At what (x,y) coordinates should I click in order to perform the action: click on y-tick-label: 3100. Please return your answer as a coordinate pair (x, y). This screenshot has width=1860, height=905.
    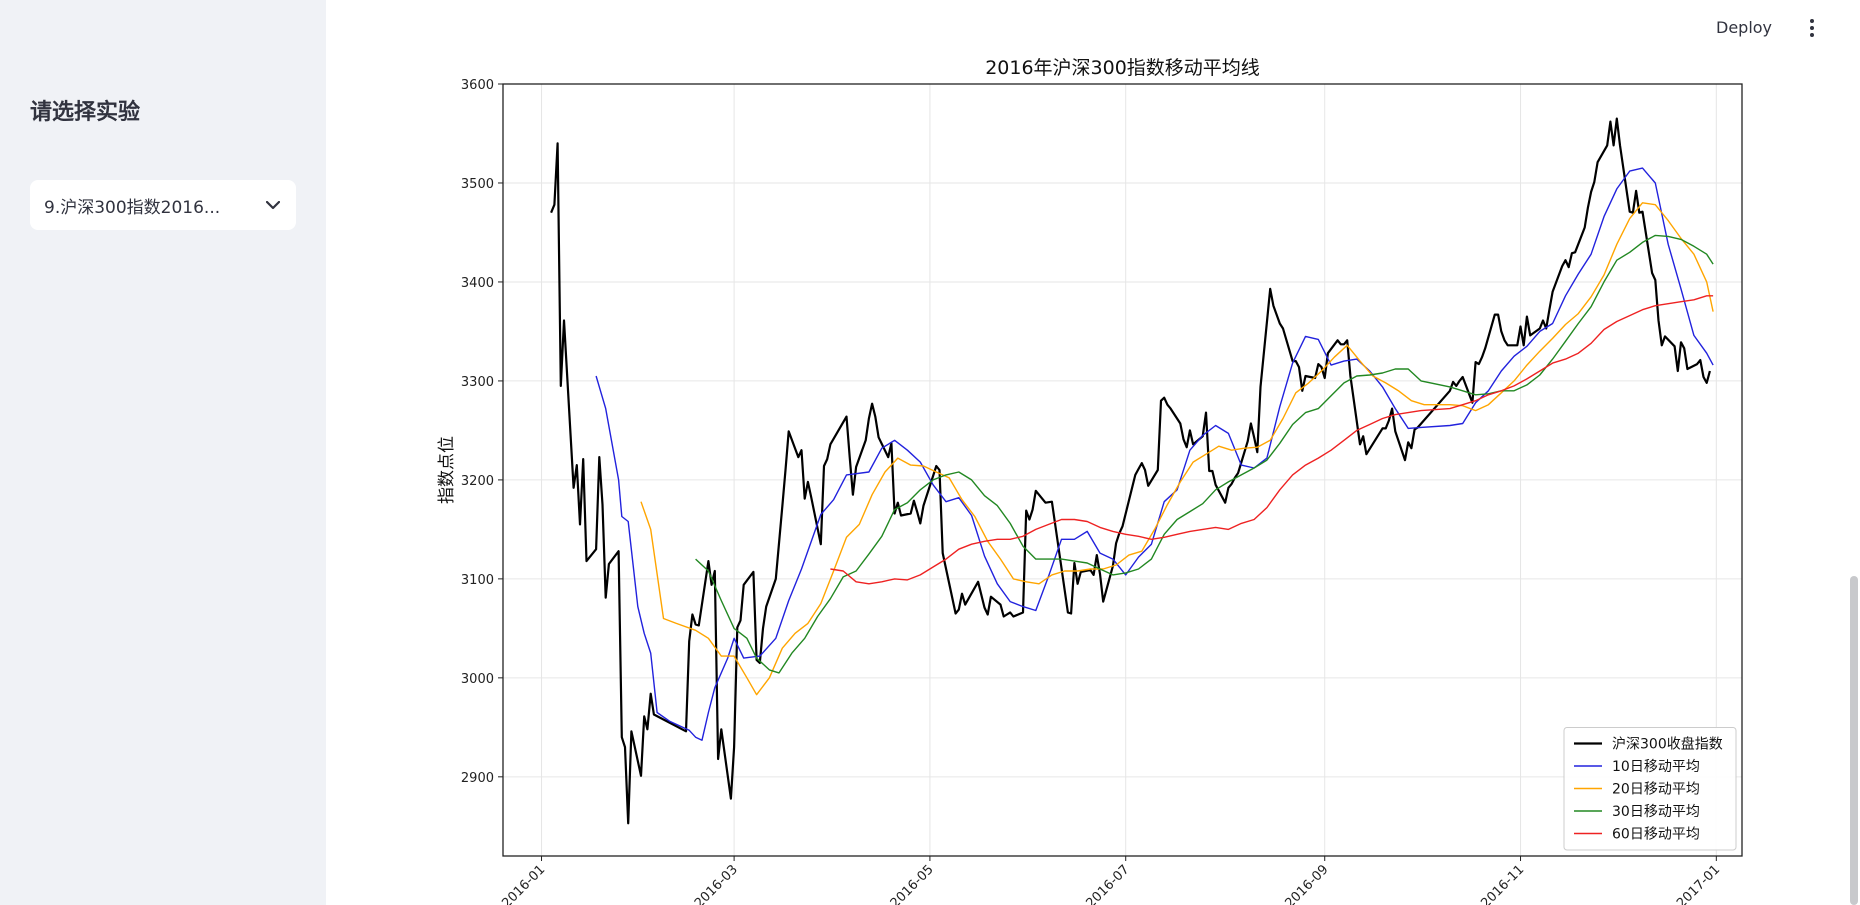
    Looking at the image, I should click on (477, 580).